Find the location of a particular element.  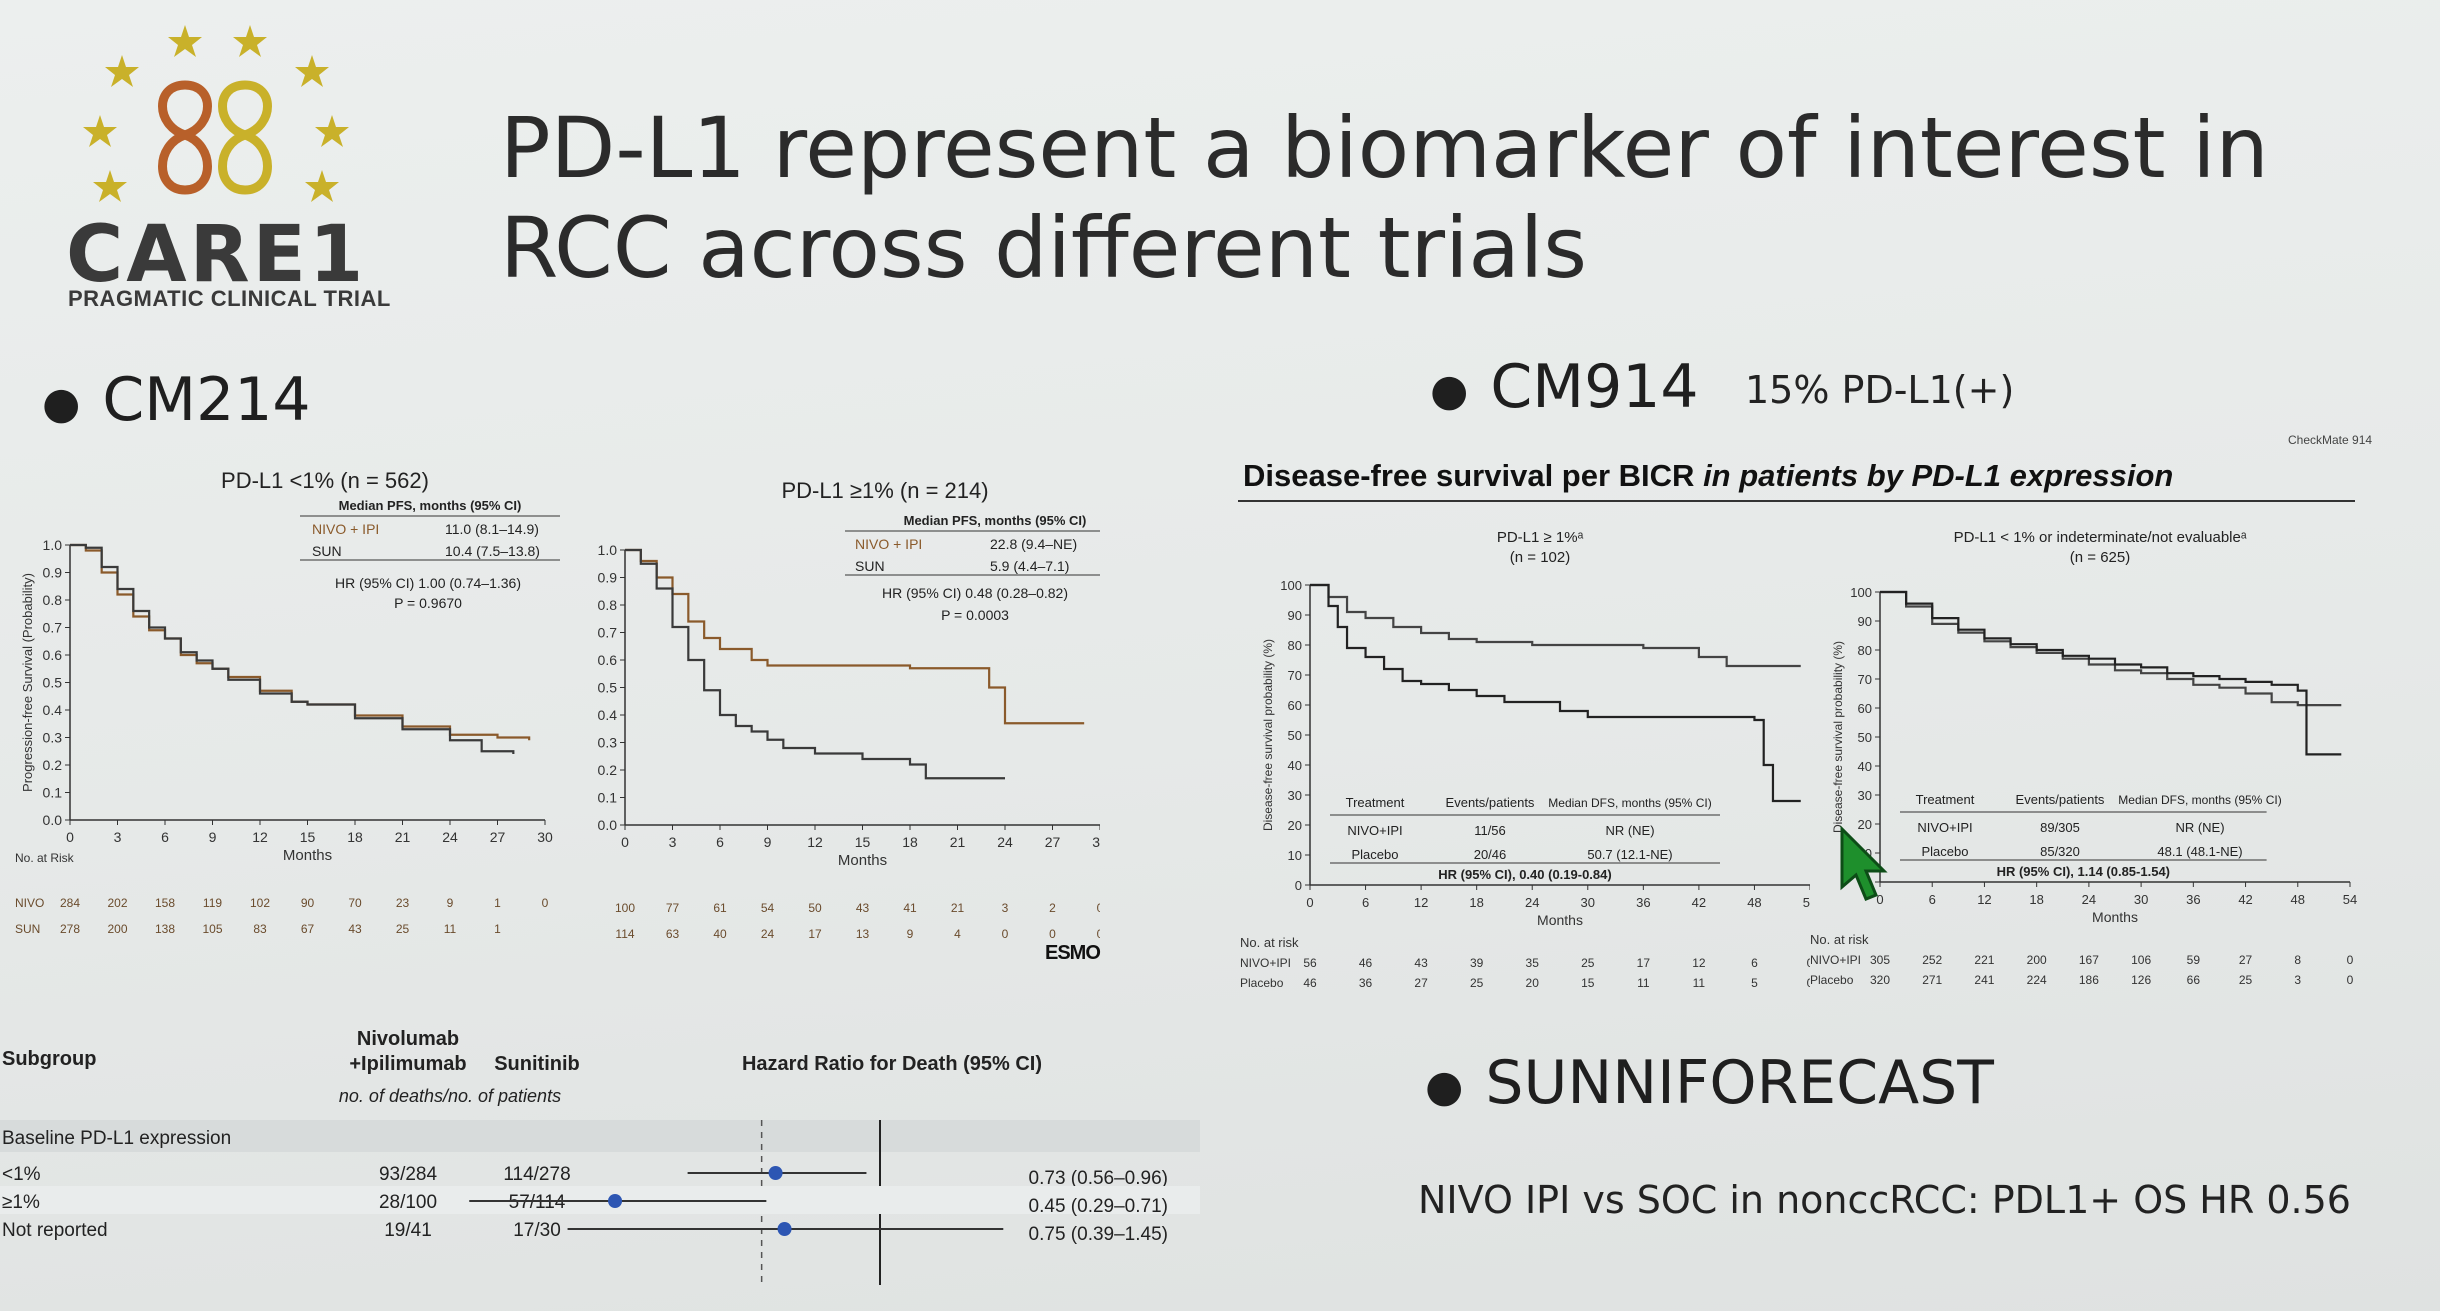

forest-point is located at coordinates (615, 1201).